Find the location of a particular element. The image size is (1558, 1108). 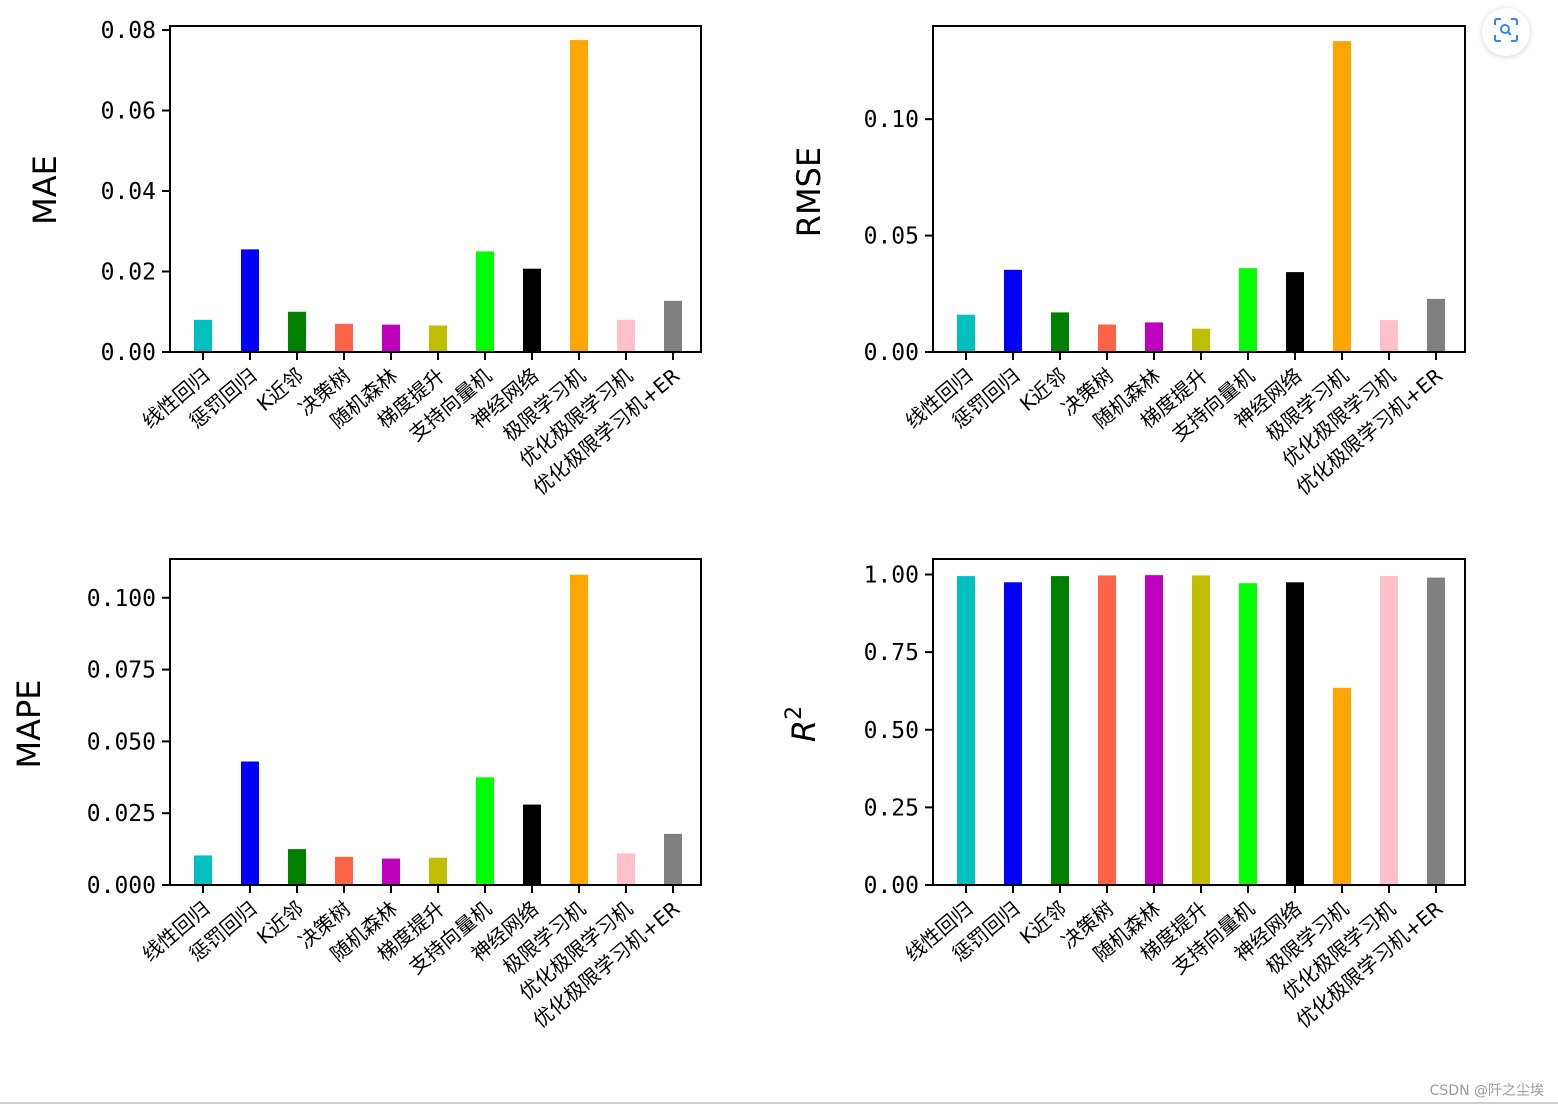

y-axis-title: R2 is located at coordinates (802, 724).